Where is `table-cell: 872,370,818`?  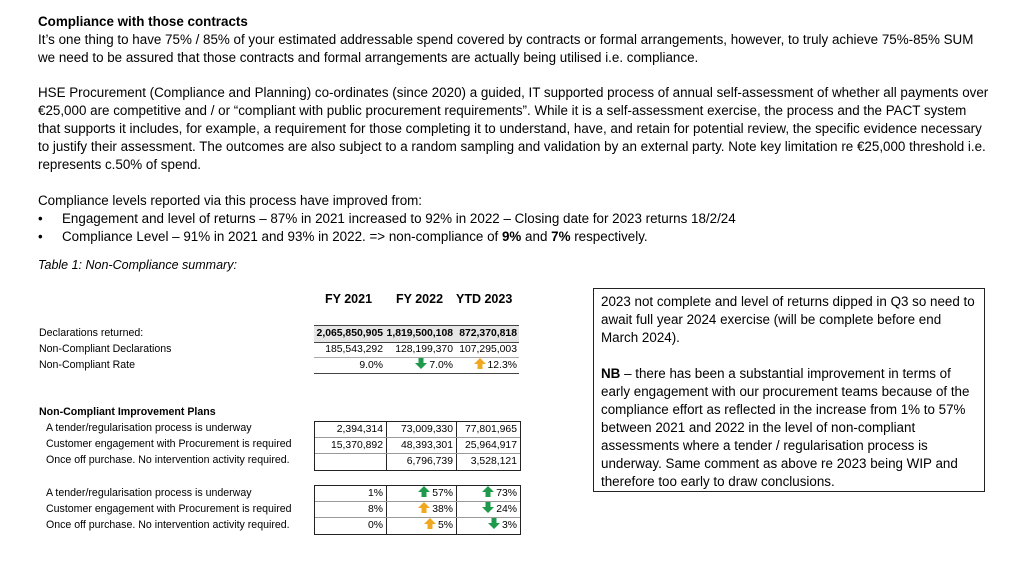 table-cell: 872,370,818 is located at coordinates (488, 333).